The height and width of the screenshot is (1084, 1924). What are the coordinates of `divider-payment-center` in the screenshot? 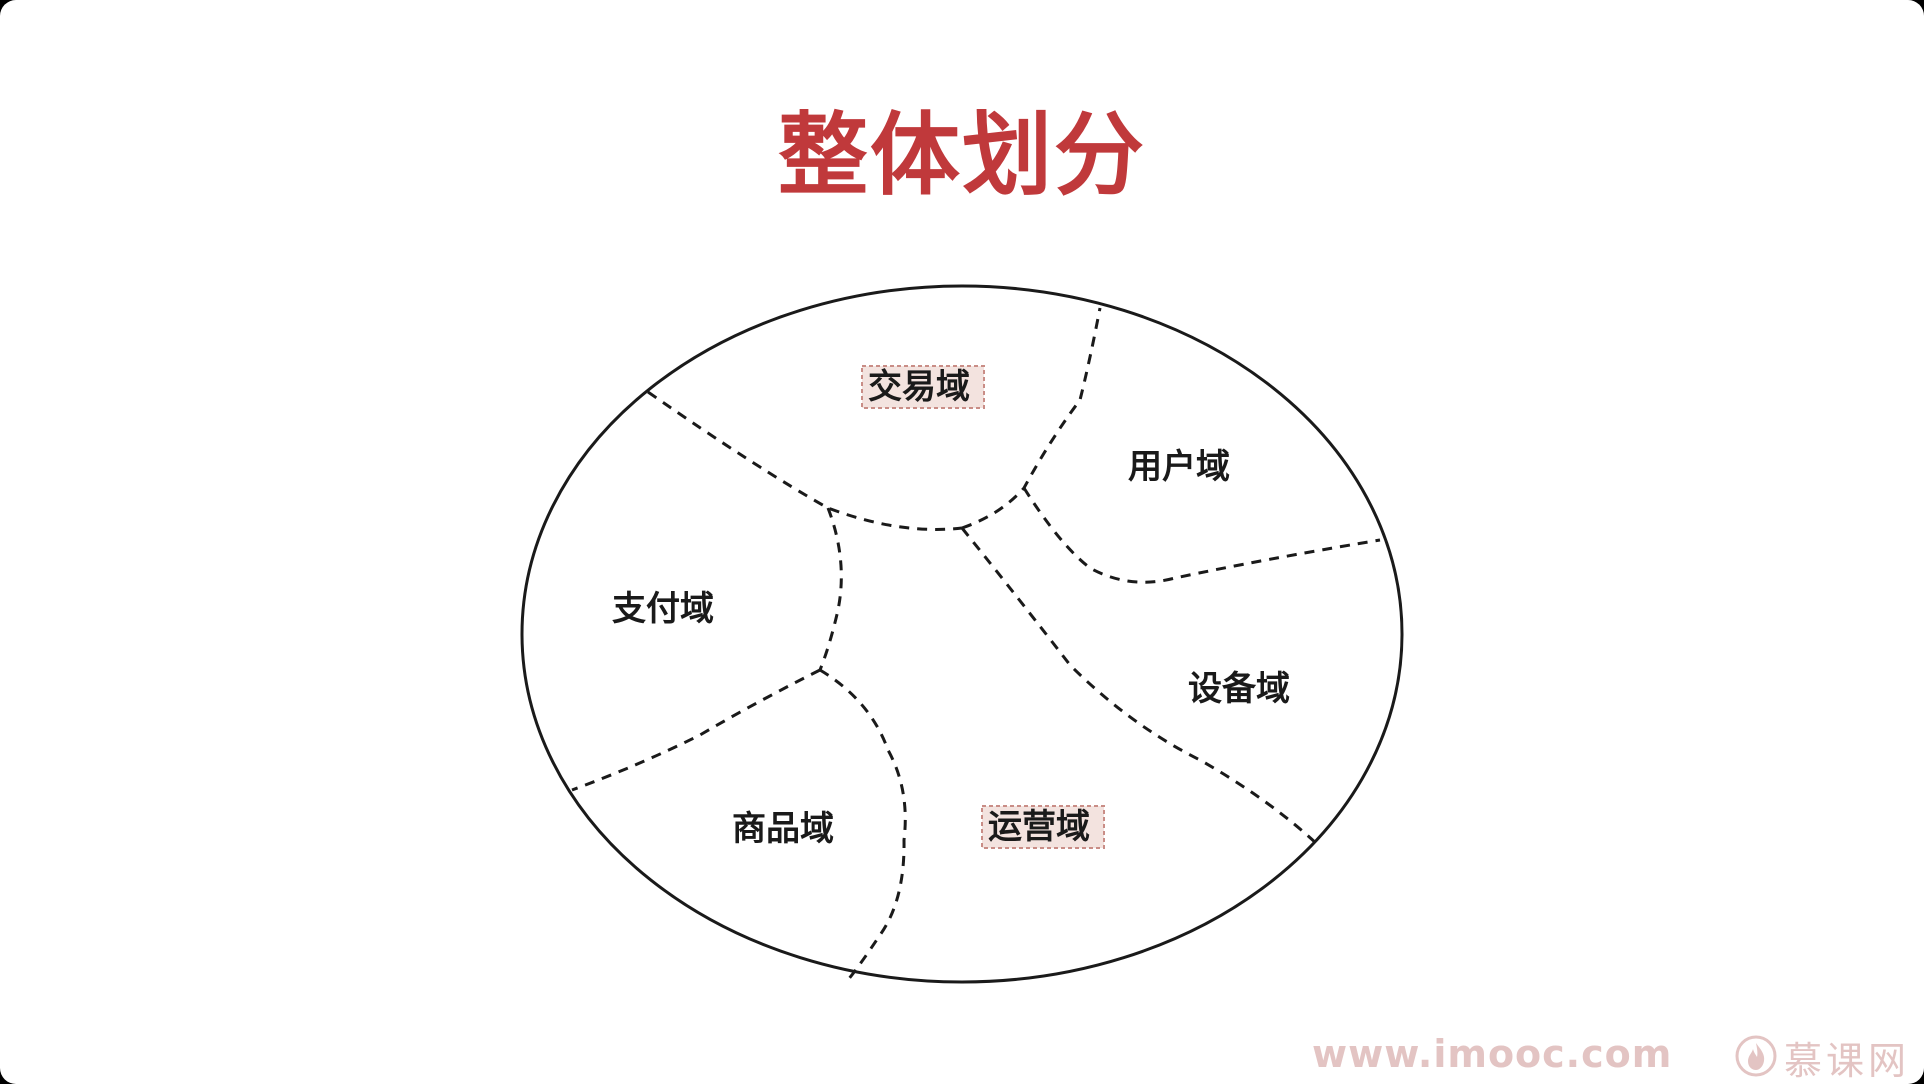 It's located at (830, 589).